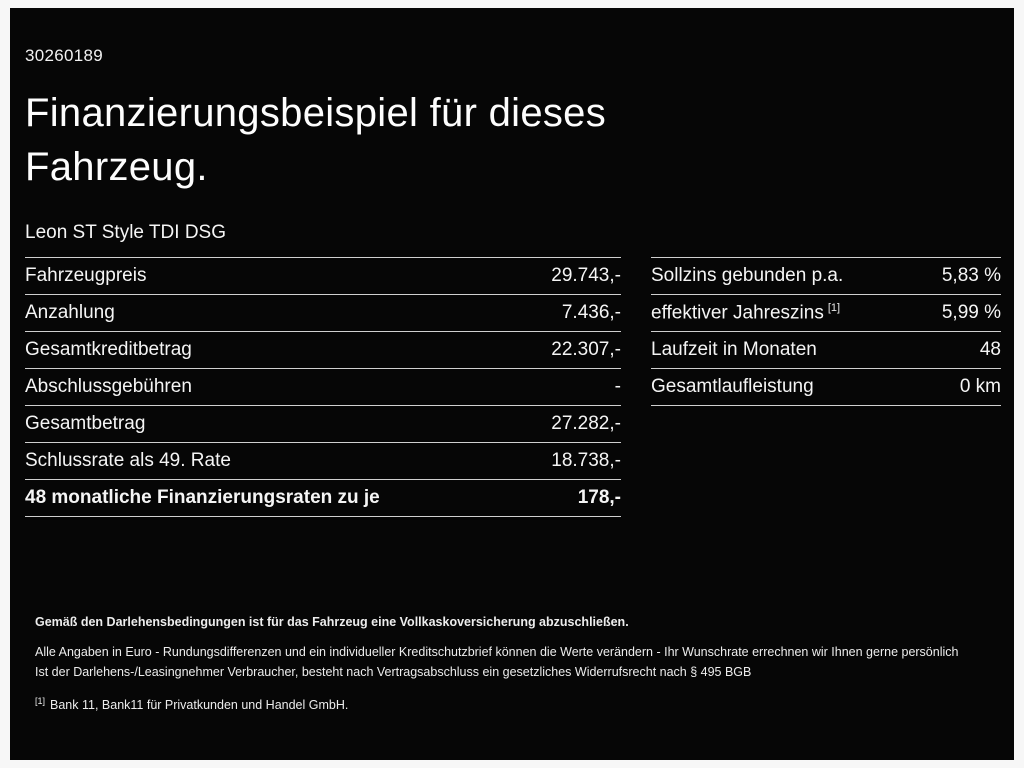  What do you see at coordinates (747, 275) in the screenshot?
I see `row-label: Sollzins gebunden p.a.` at bounding box center [747, 275].